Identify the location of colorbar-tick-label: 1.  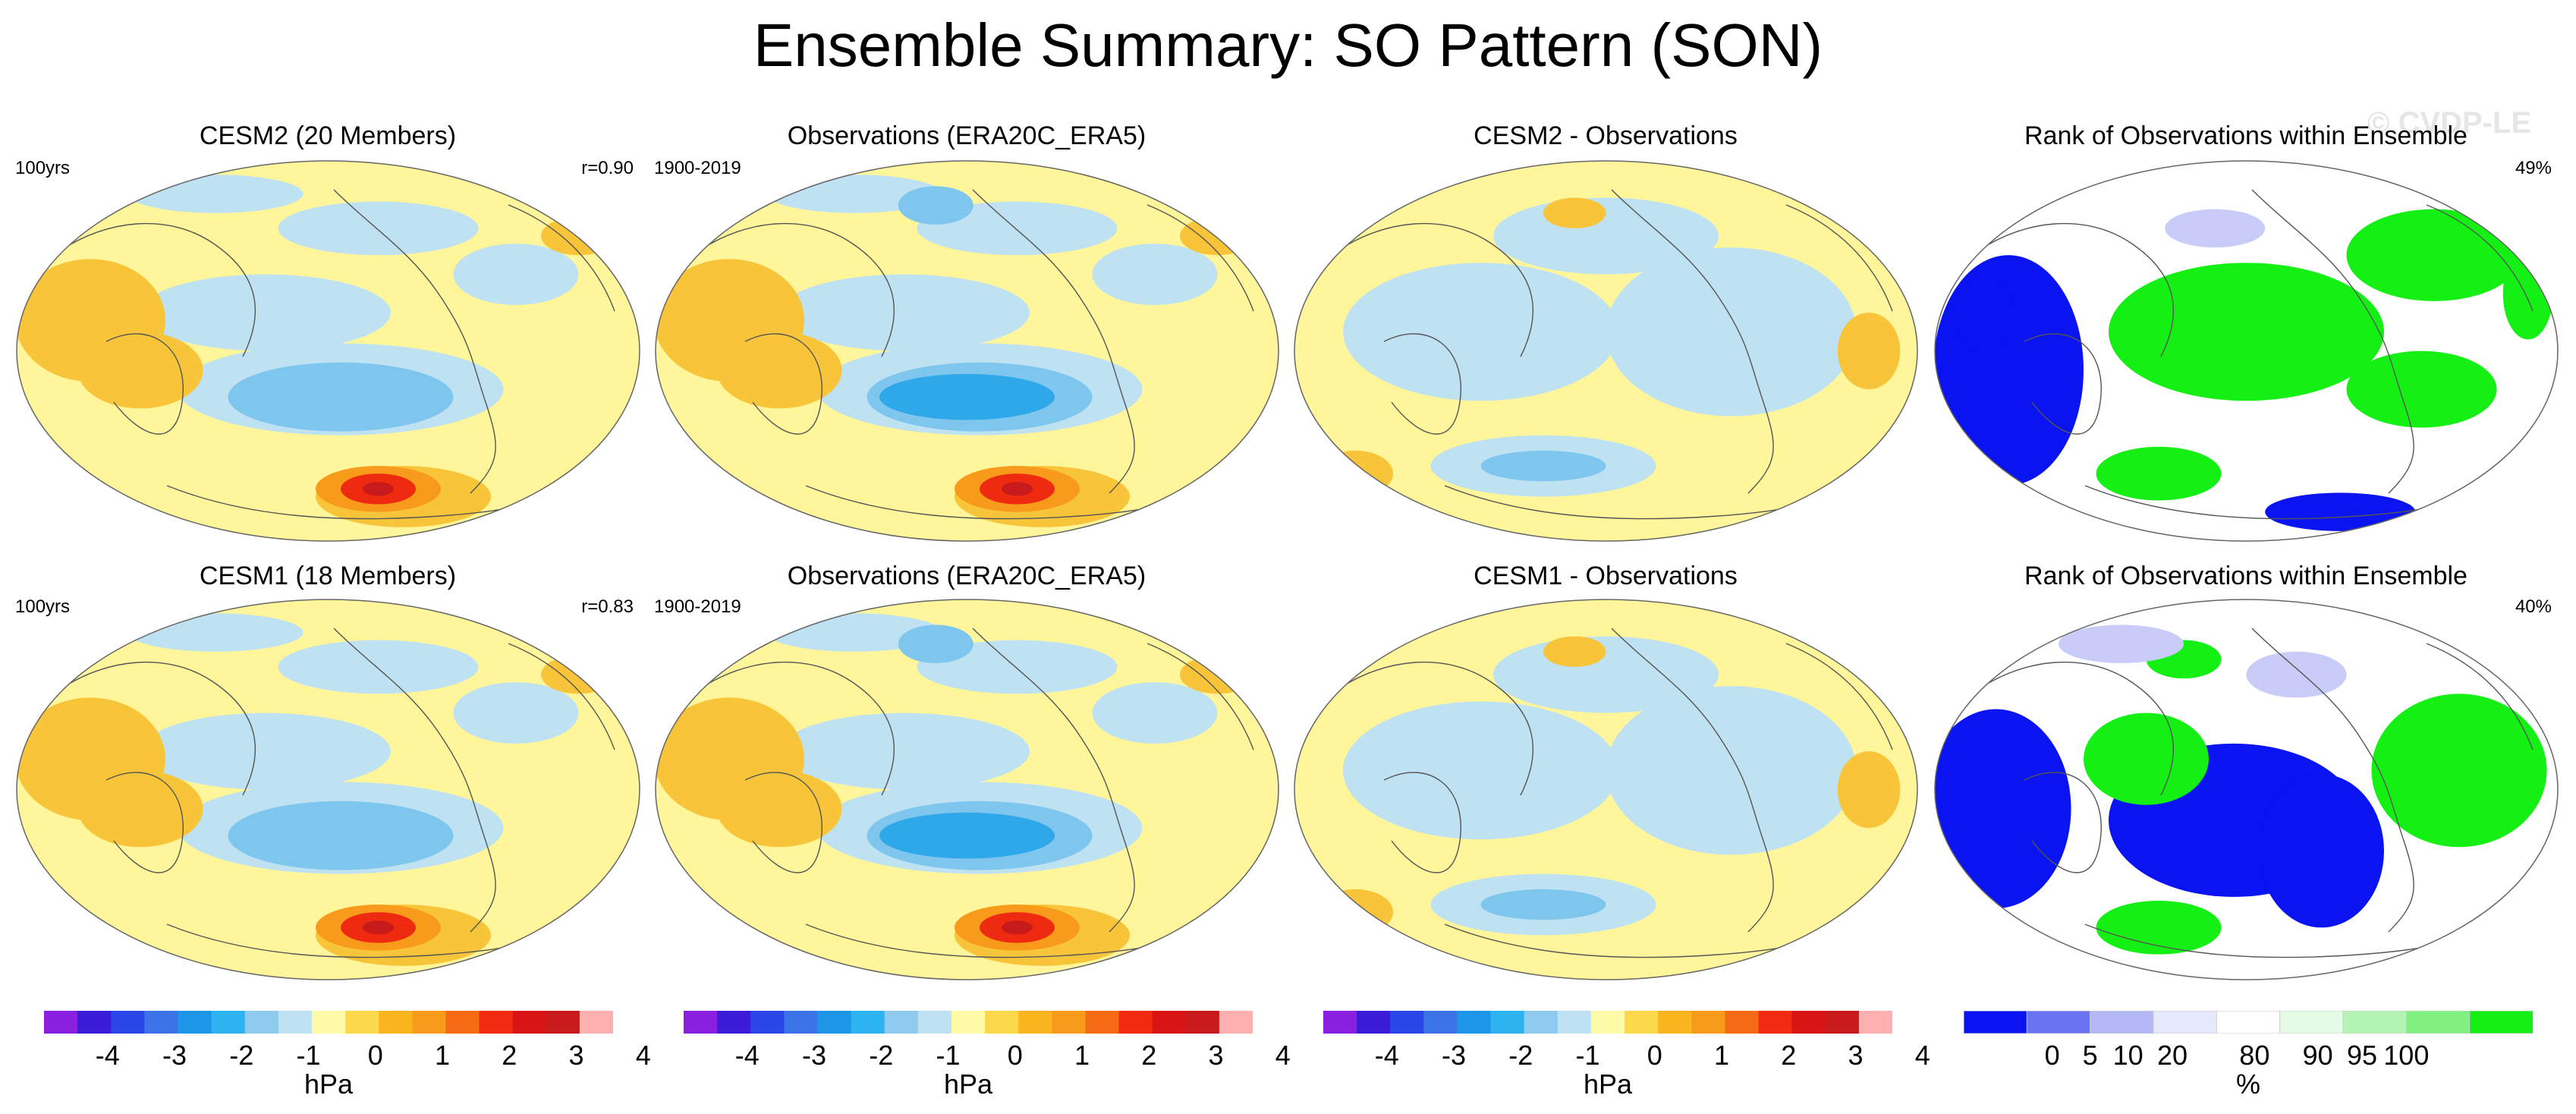
(1082, 1055).